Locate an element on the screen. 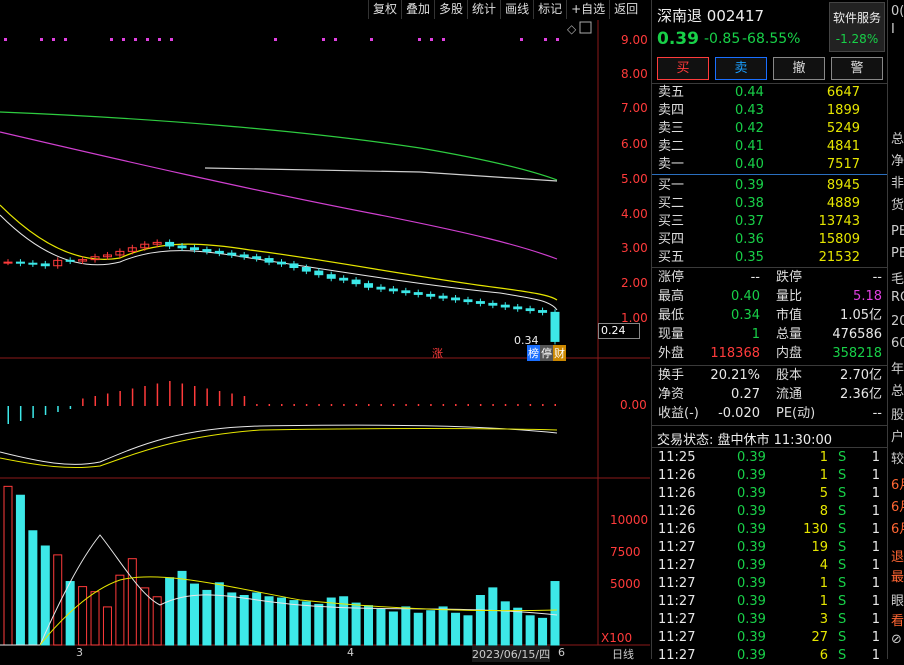 The image size is (904, 665). bids-row: 买二 0.38 4889 is located at coordinates (770, 204).